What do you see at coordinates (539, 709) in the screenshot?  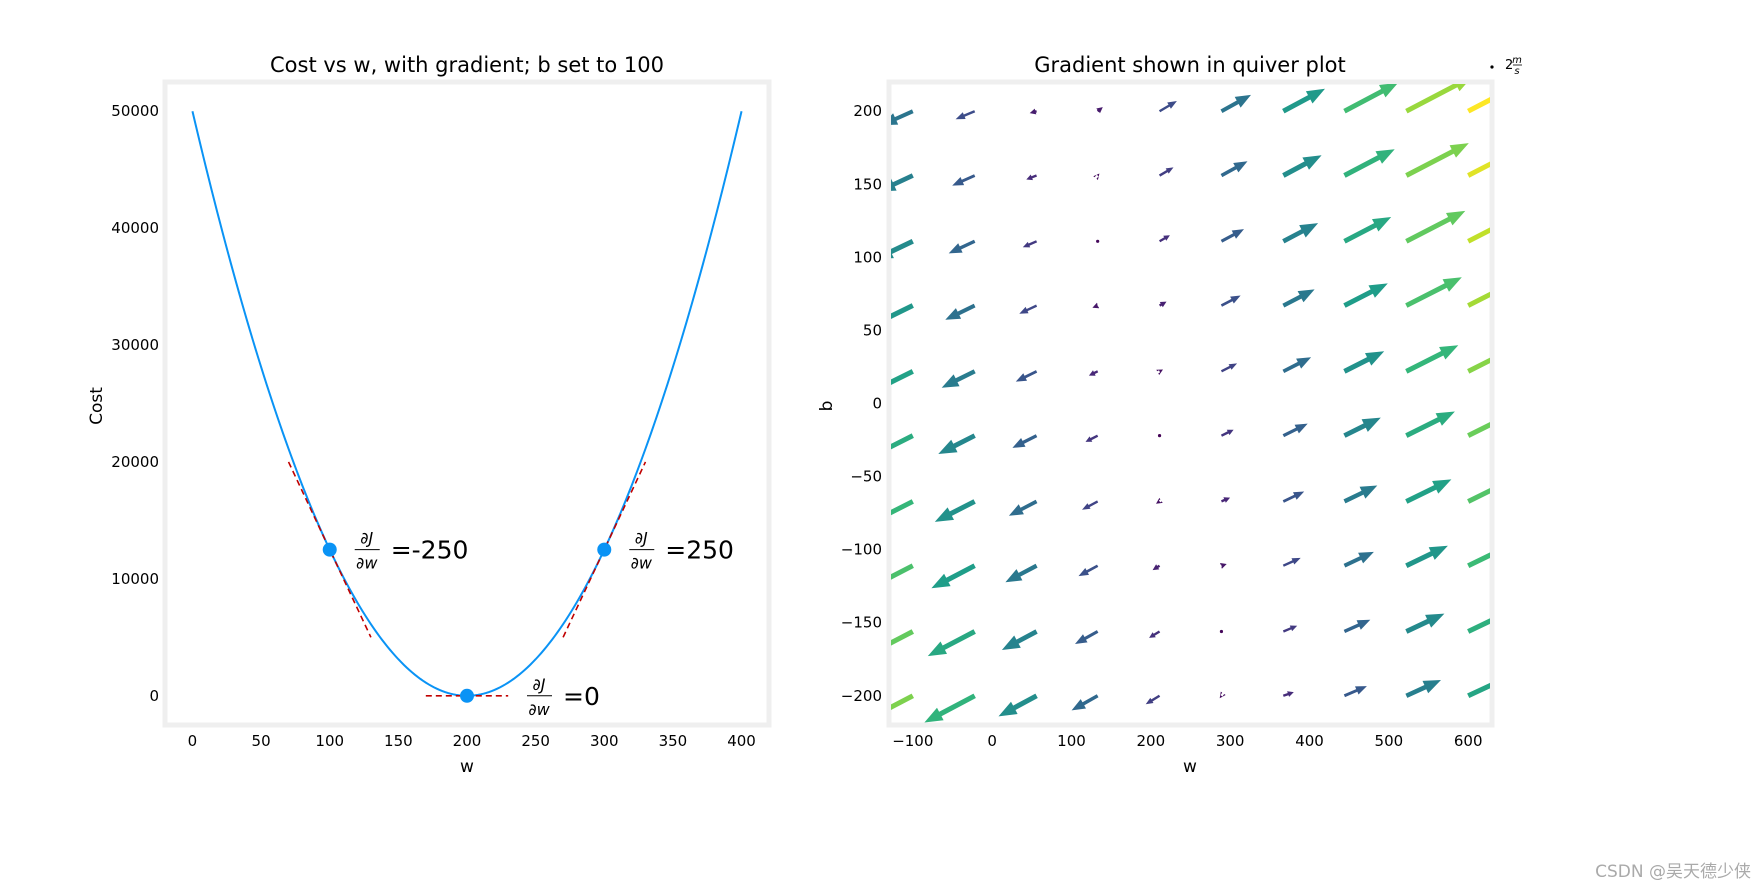 I see `derivative-denominator: ∂w` at bounding box center [539, 709].